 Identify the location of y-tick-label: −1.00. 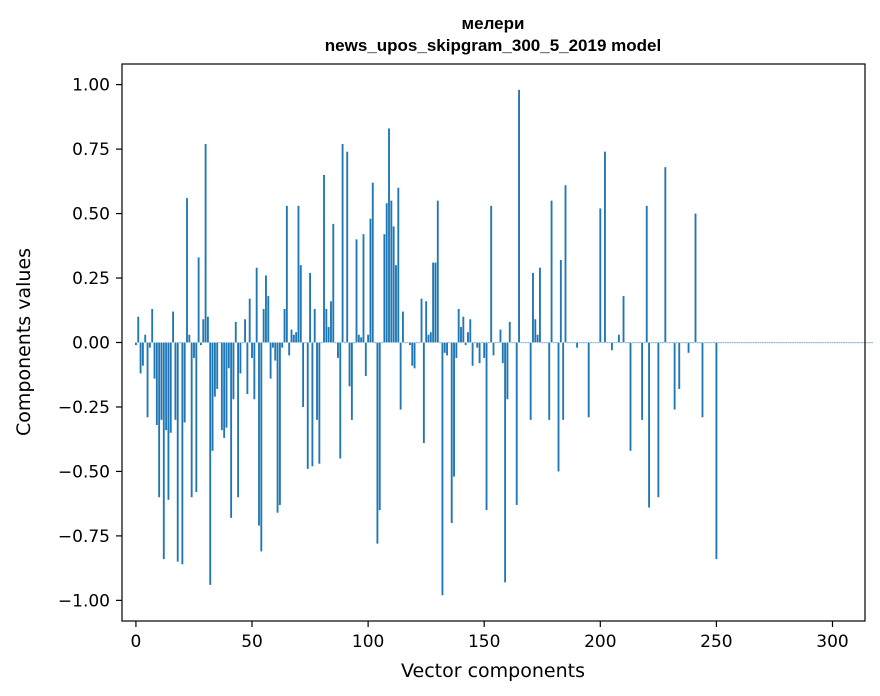
(84, 601).